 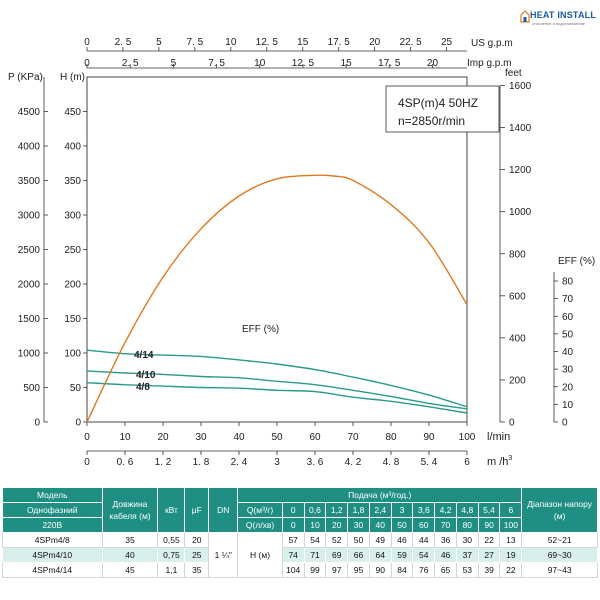 I want to click on imp-gpm-ticks: 0 2. 5 5 7. 5 10 12. 5 15 17. 5 20, so click(x=261, y=63).